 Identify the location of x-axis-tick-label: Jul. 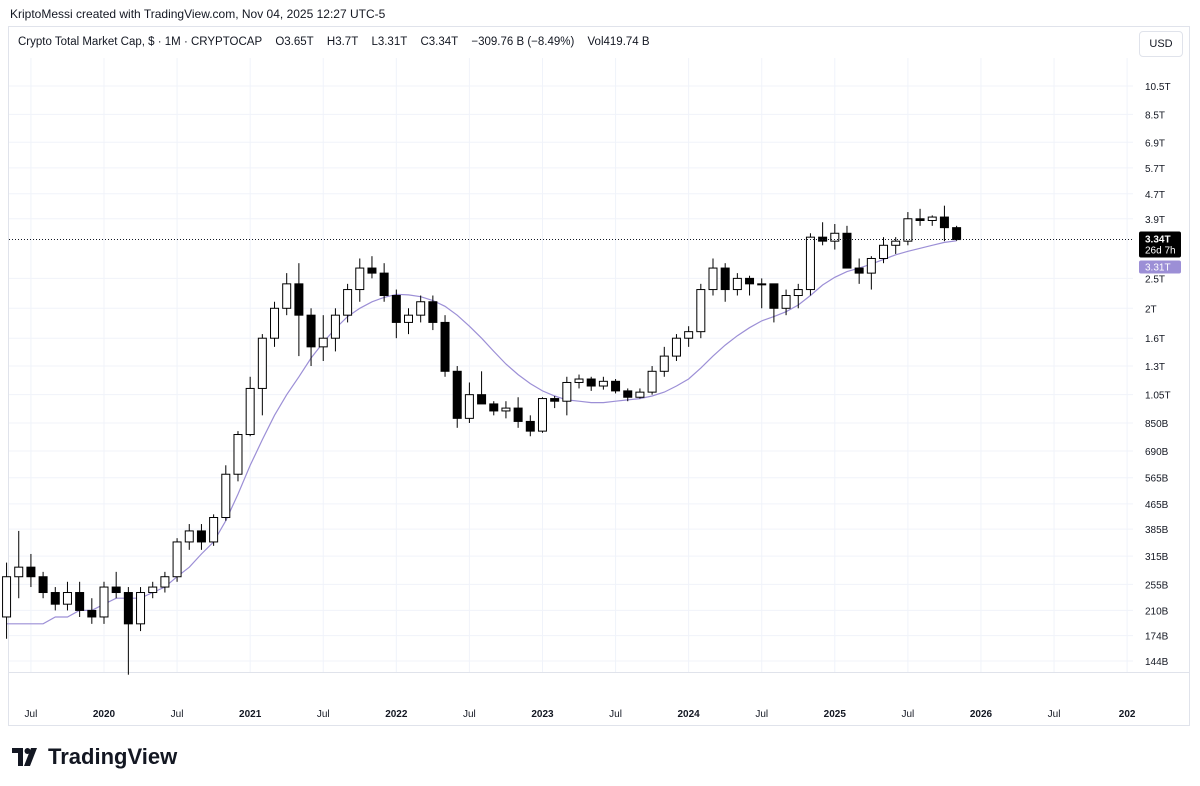
(177, 714).